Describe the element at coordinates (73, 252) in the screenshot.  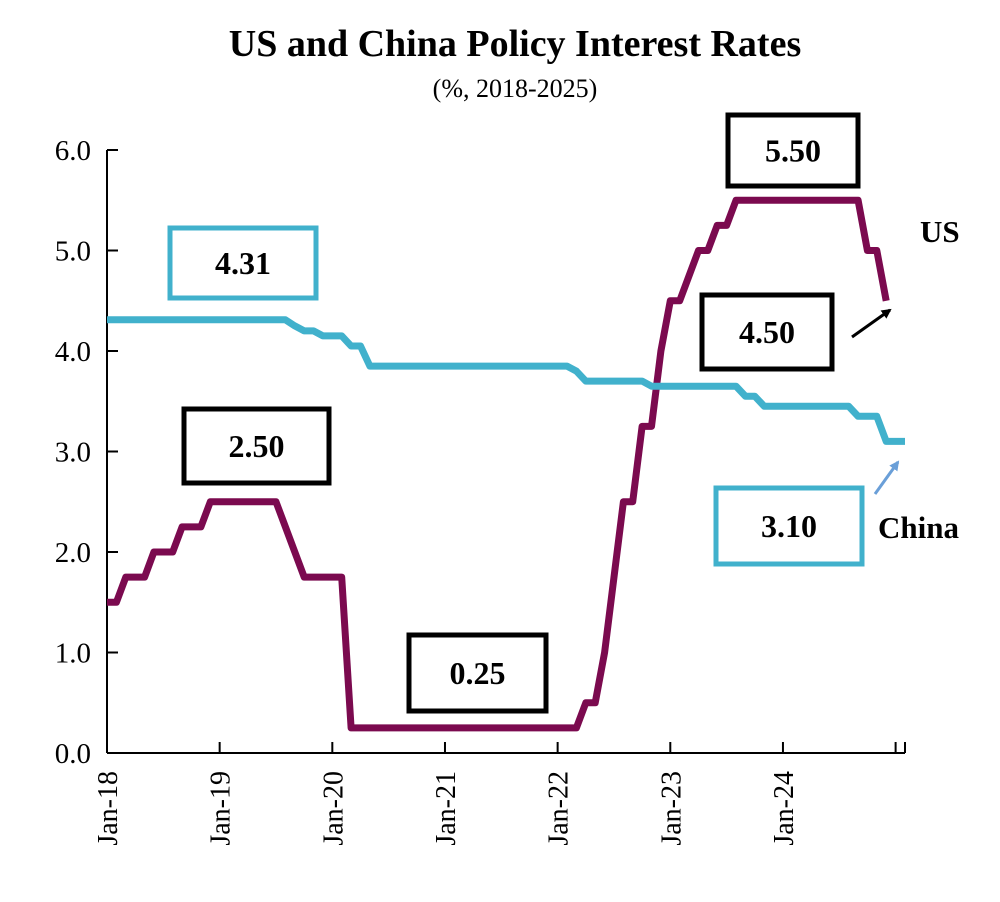
I see `y-tick-label: 5.0` at that location.